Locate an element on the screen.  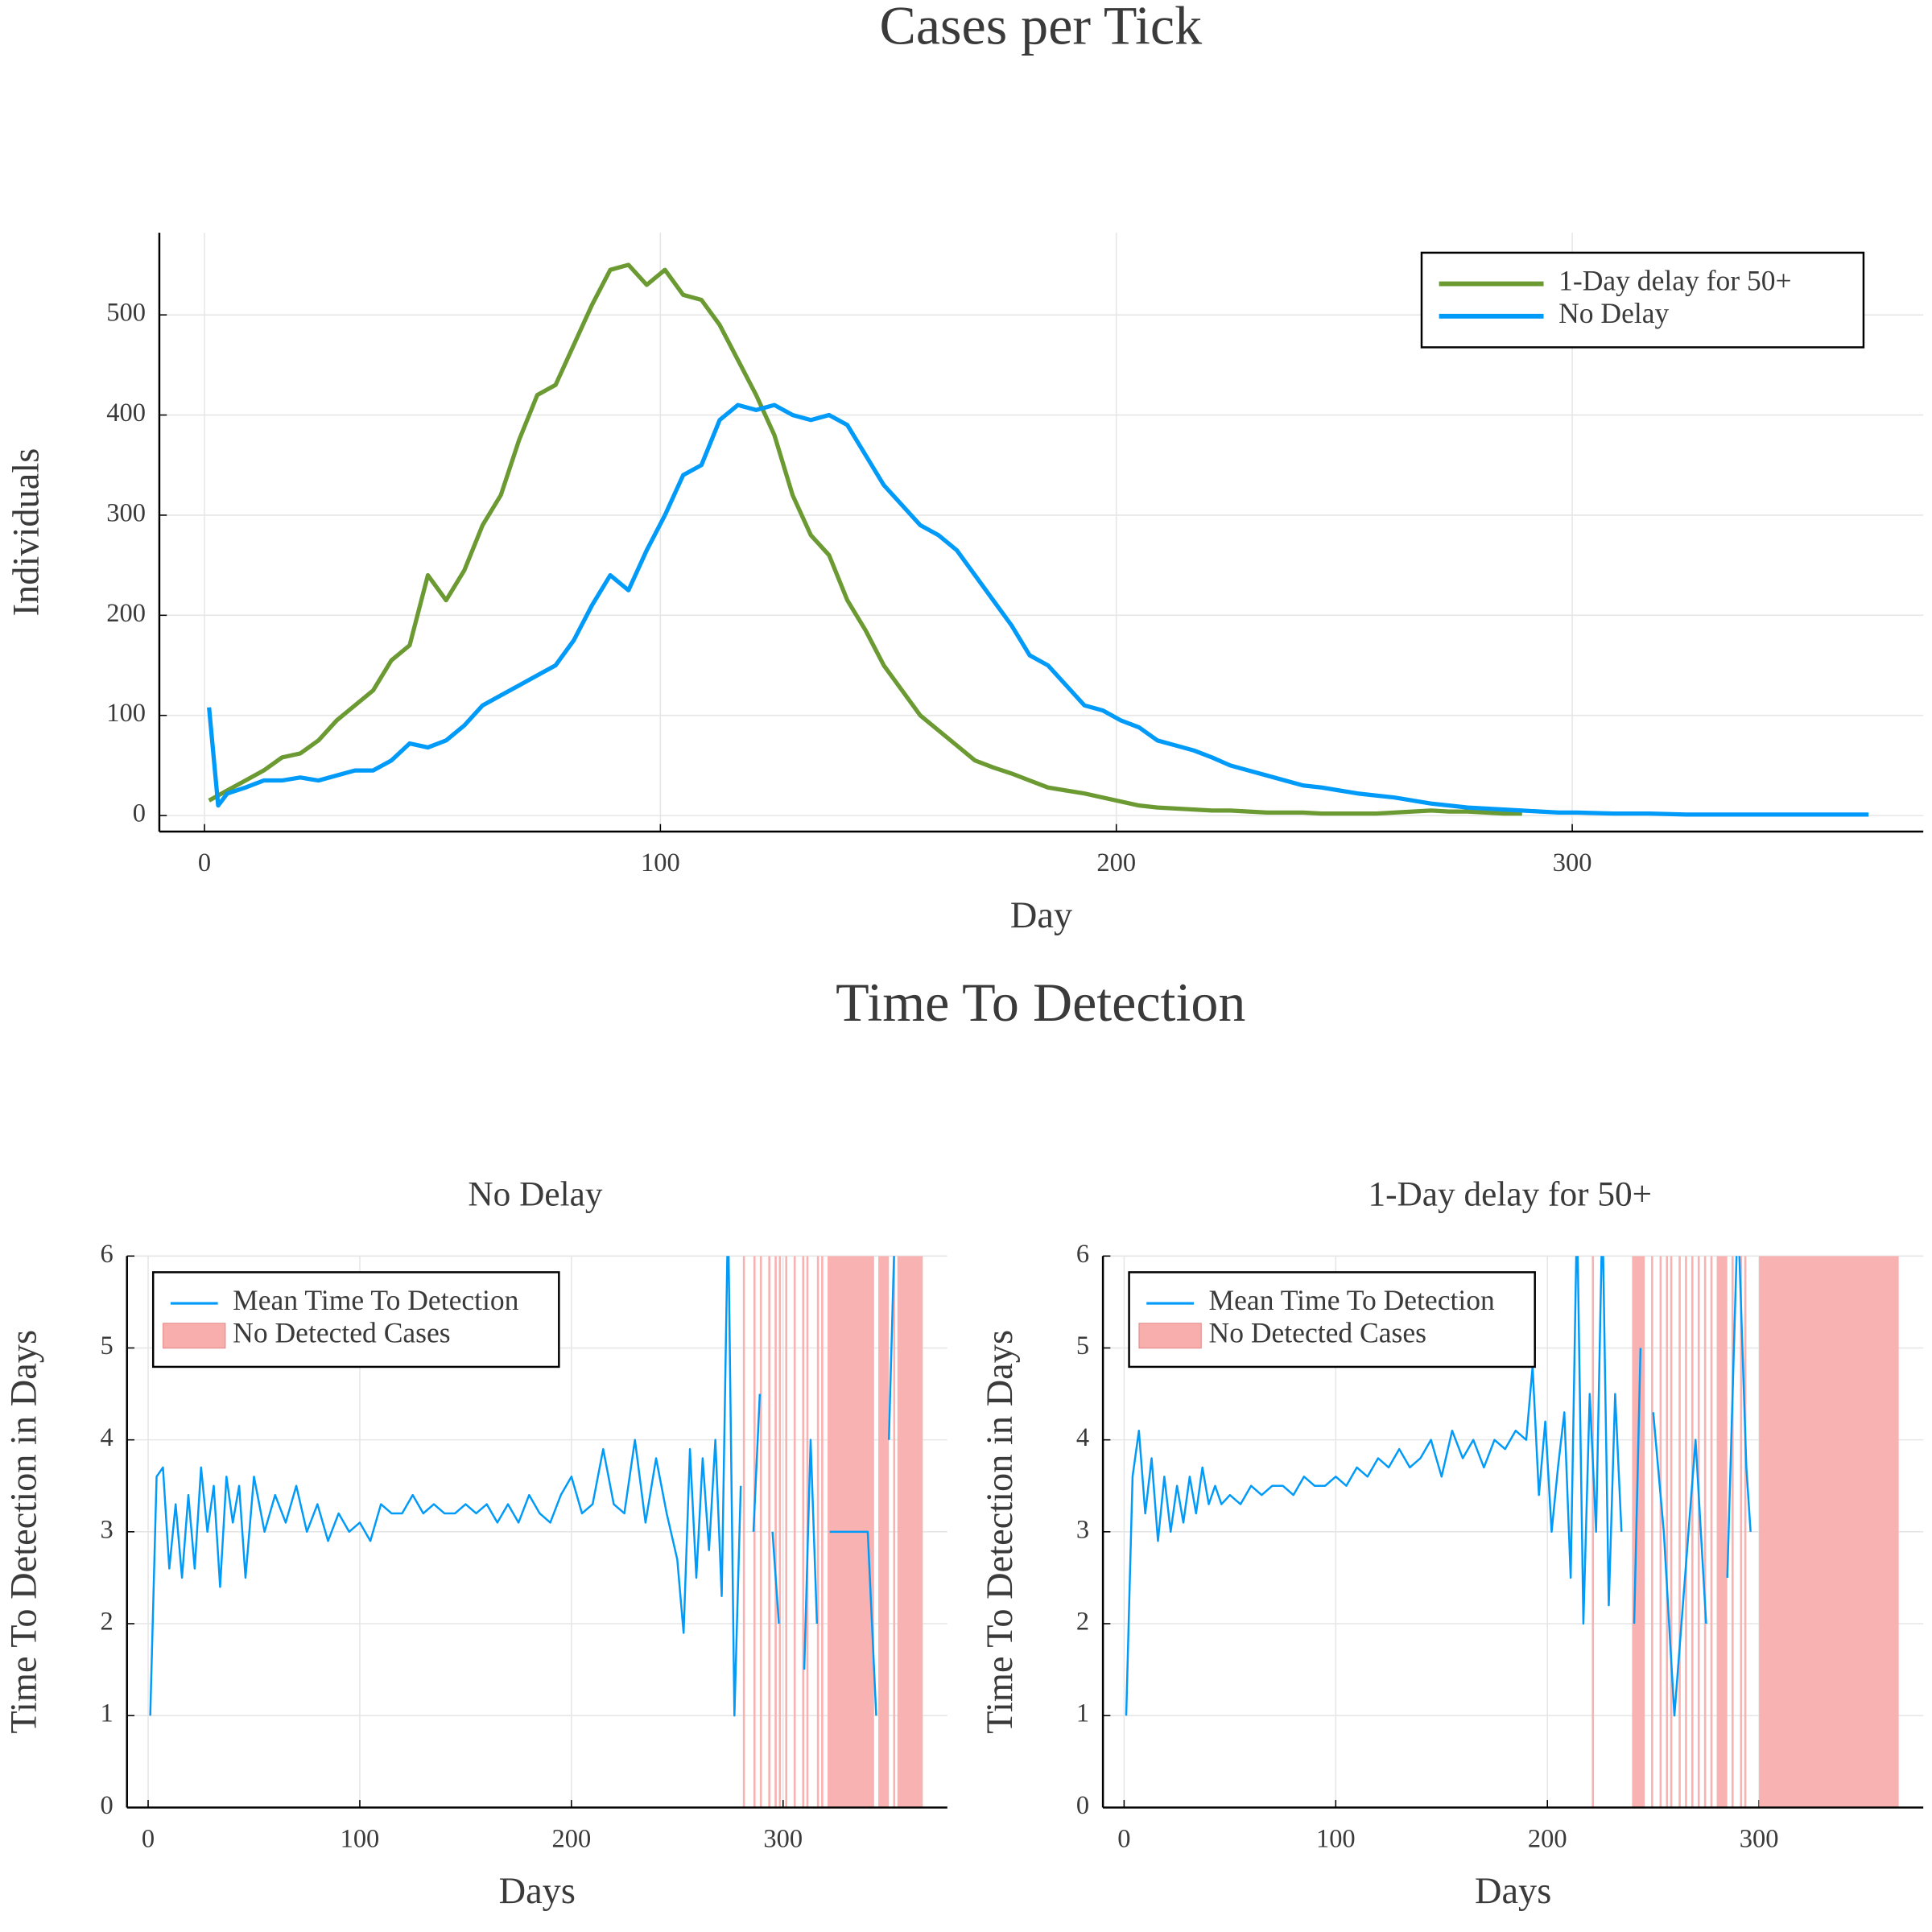
y-tick-label: 300 is located at coordinates (126, 512).